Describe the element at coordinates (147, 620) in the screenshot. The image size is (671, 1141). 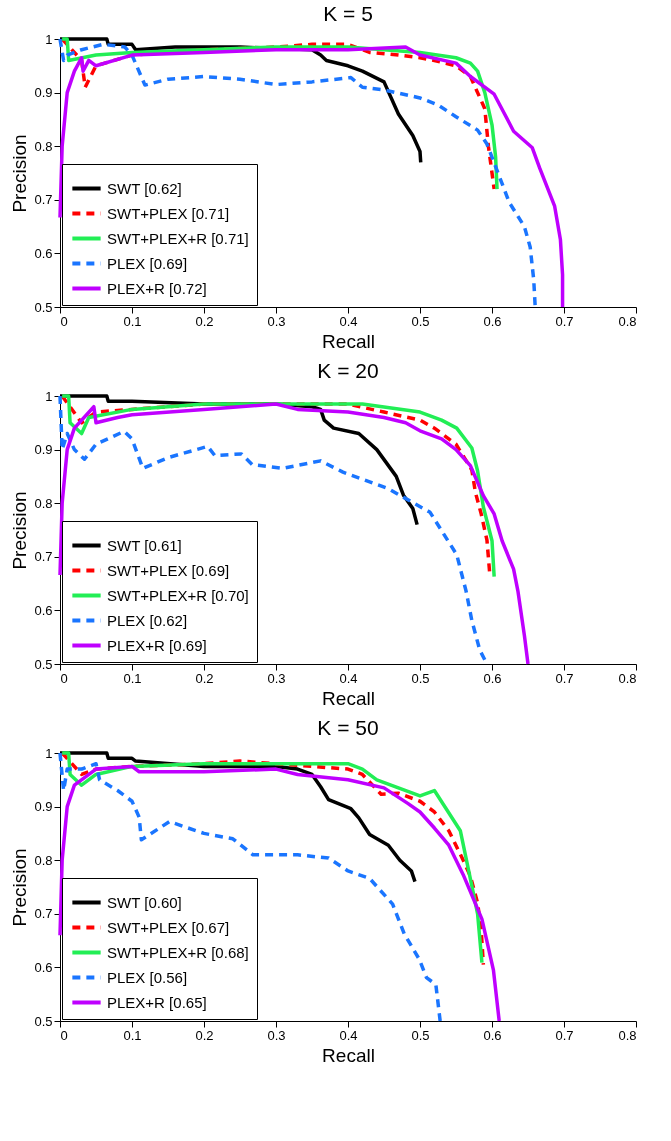
I see `legend-label: PLEX [0.62]` at that location.